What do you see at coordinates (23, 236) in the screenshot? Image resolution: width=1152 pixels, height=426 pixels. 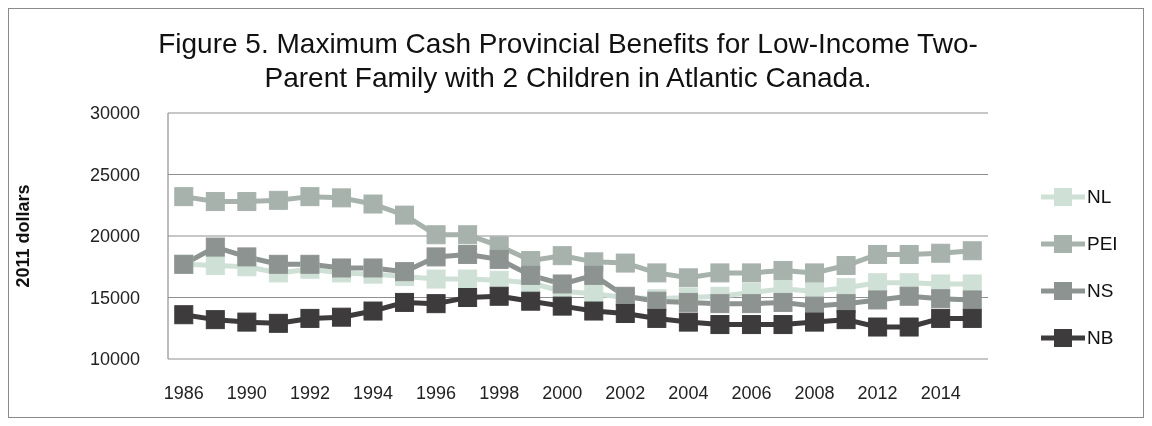 I see `y-axis-title: 2011 dollars` at bounding box center [23, 236].